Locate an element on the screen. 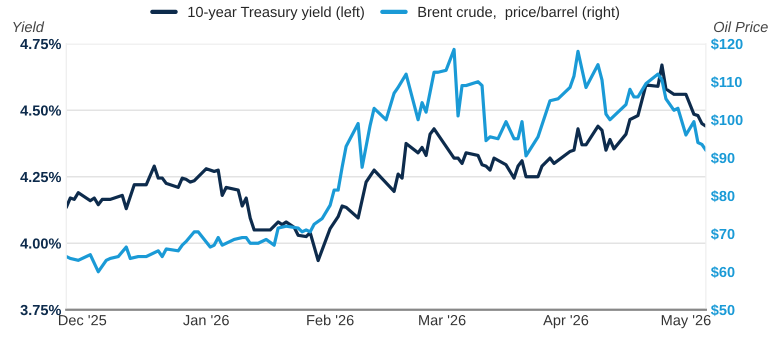  y2-axis-title: Oil Price is located at coordinates (741, 26).